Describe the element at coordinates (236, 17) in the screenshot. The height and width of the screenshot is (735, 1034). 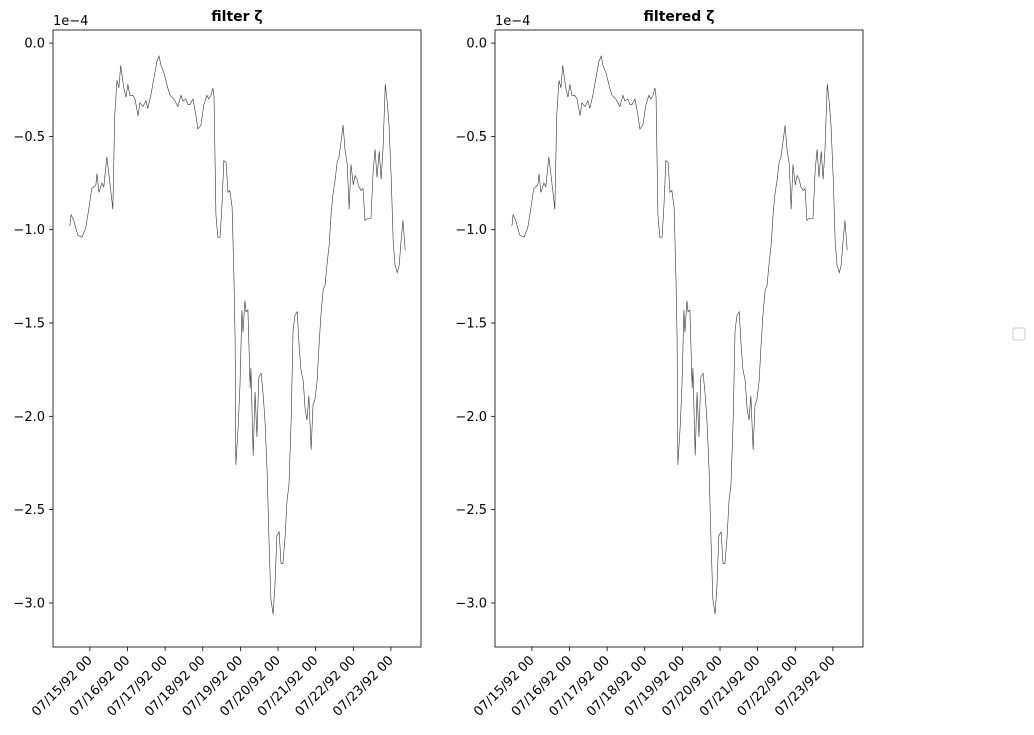
I see `chart-title: filter ζ` at that location.